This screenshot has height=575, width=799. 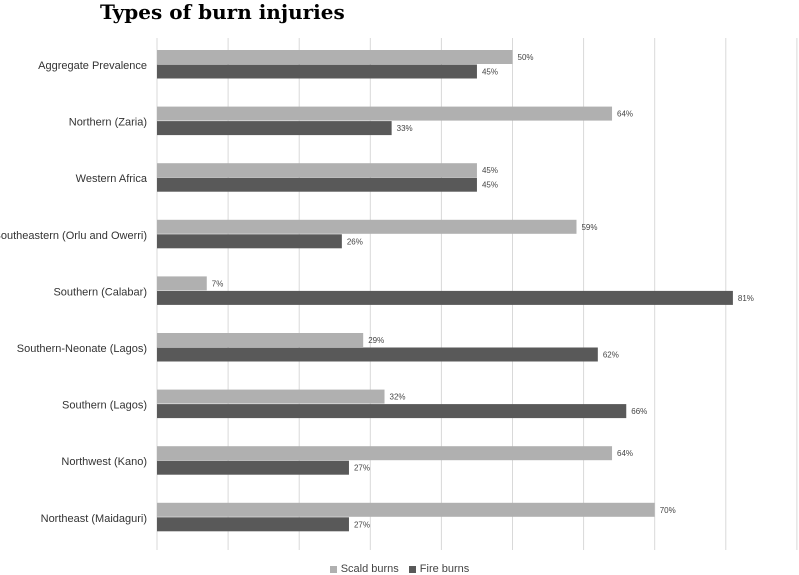 I want to click on data-label: 32%, so click(x=398, y=397).